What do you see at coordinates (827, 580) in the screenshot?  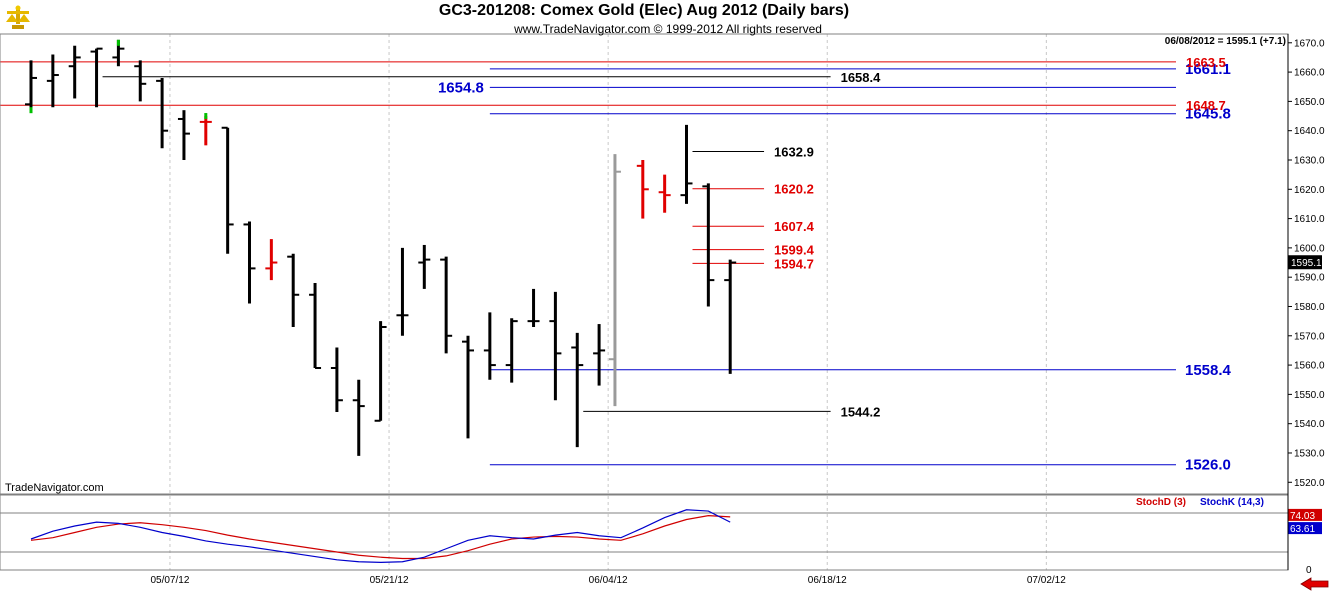 I see `date-tick-label: 06/18/12` at bounding box center [827, 580].